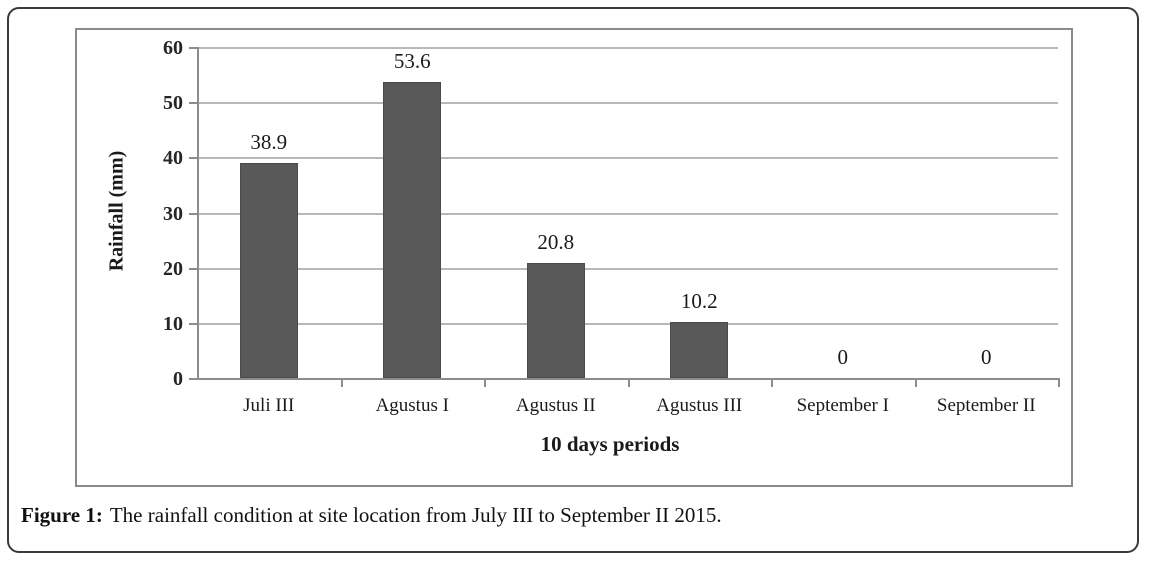 The height and width of the screenshot is (568, 1152). What do you see at coordinates (842, 405) in the screenshot?
I see `x-category-label: September I` at bounding box center [842, 405].